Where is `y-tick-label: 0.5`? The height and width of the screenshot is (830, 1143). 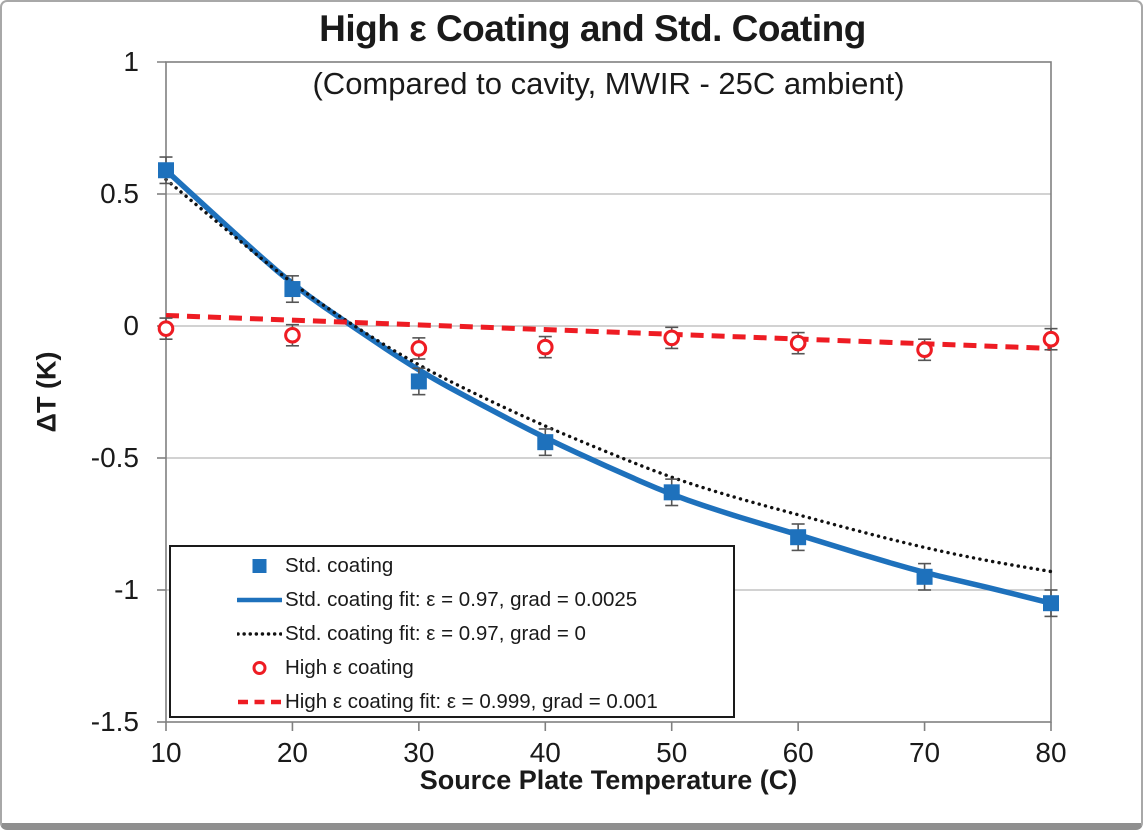 y-tick-label: 0.5 is located at coordinates (119, 193).